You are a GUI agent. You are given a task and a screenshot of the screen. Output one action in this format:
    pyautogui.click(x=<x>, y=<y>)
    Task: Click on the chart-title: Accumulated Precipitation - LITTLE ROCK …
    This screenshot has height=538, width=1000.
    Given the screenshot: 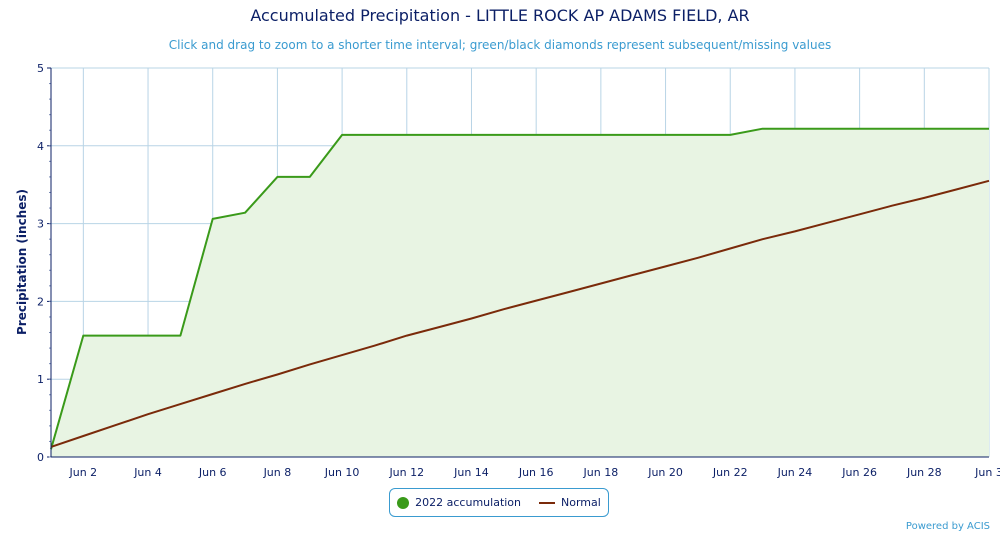 What is the action you would take?
    pyautogui.click(x=500, y=15)
    